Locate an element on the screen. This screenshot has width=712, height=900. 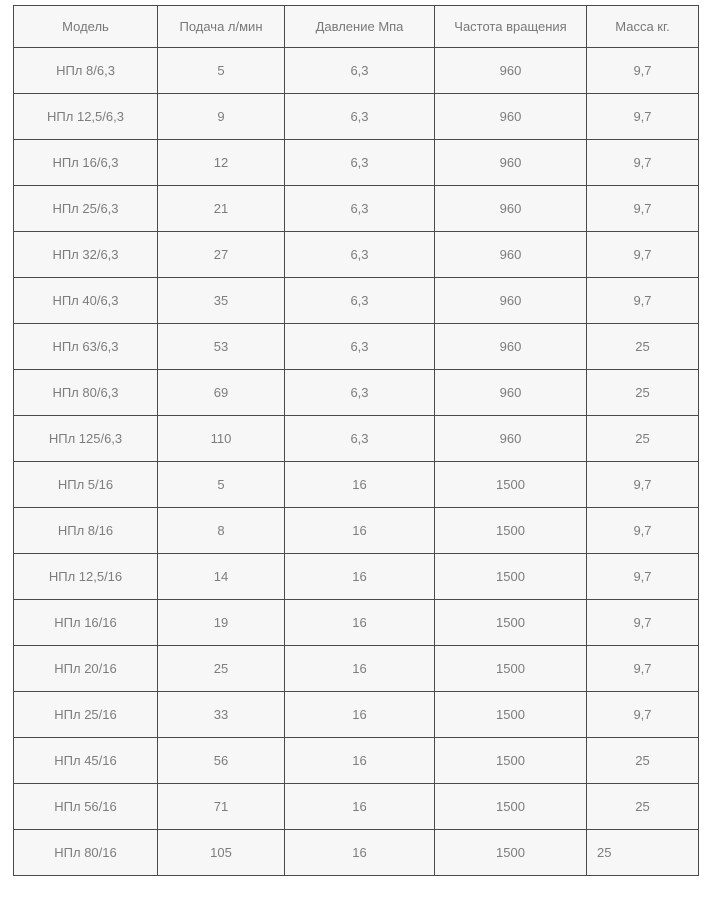
cell-model: НПл 125/6,3 is located at coordinates (85, 438).